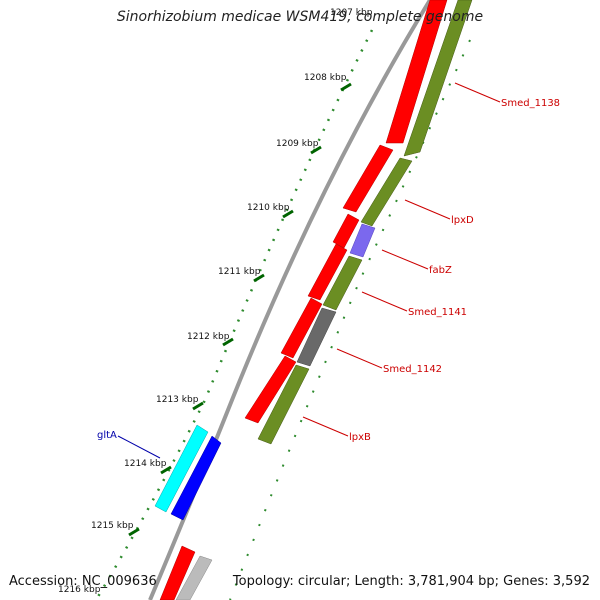  Describe the element at coordinates (196, 478) in the screenshot. I see `cds-gltA-neighbor` at that location.